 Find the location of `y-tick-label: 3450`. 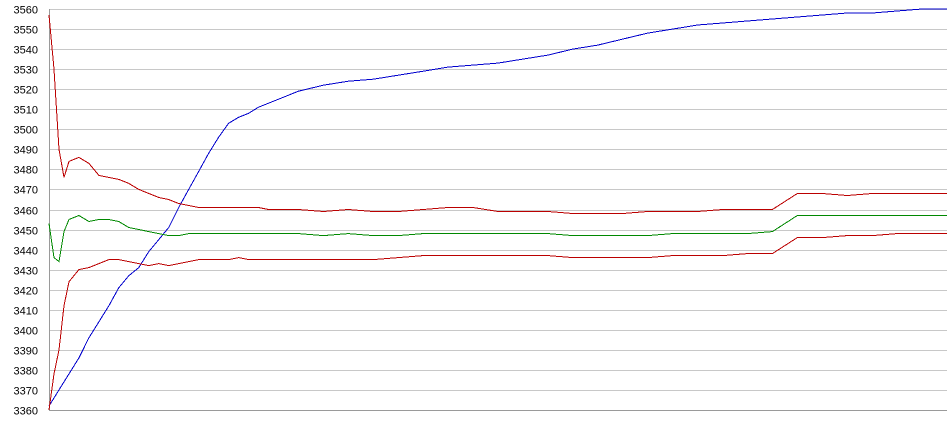

y-tick-label: 3450 is located at coordinates (26, 232).